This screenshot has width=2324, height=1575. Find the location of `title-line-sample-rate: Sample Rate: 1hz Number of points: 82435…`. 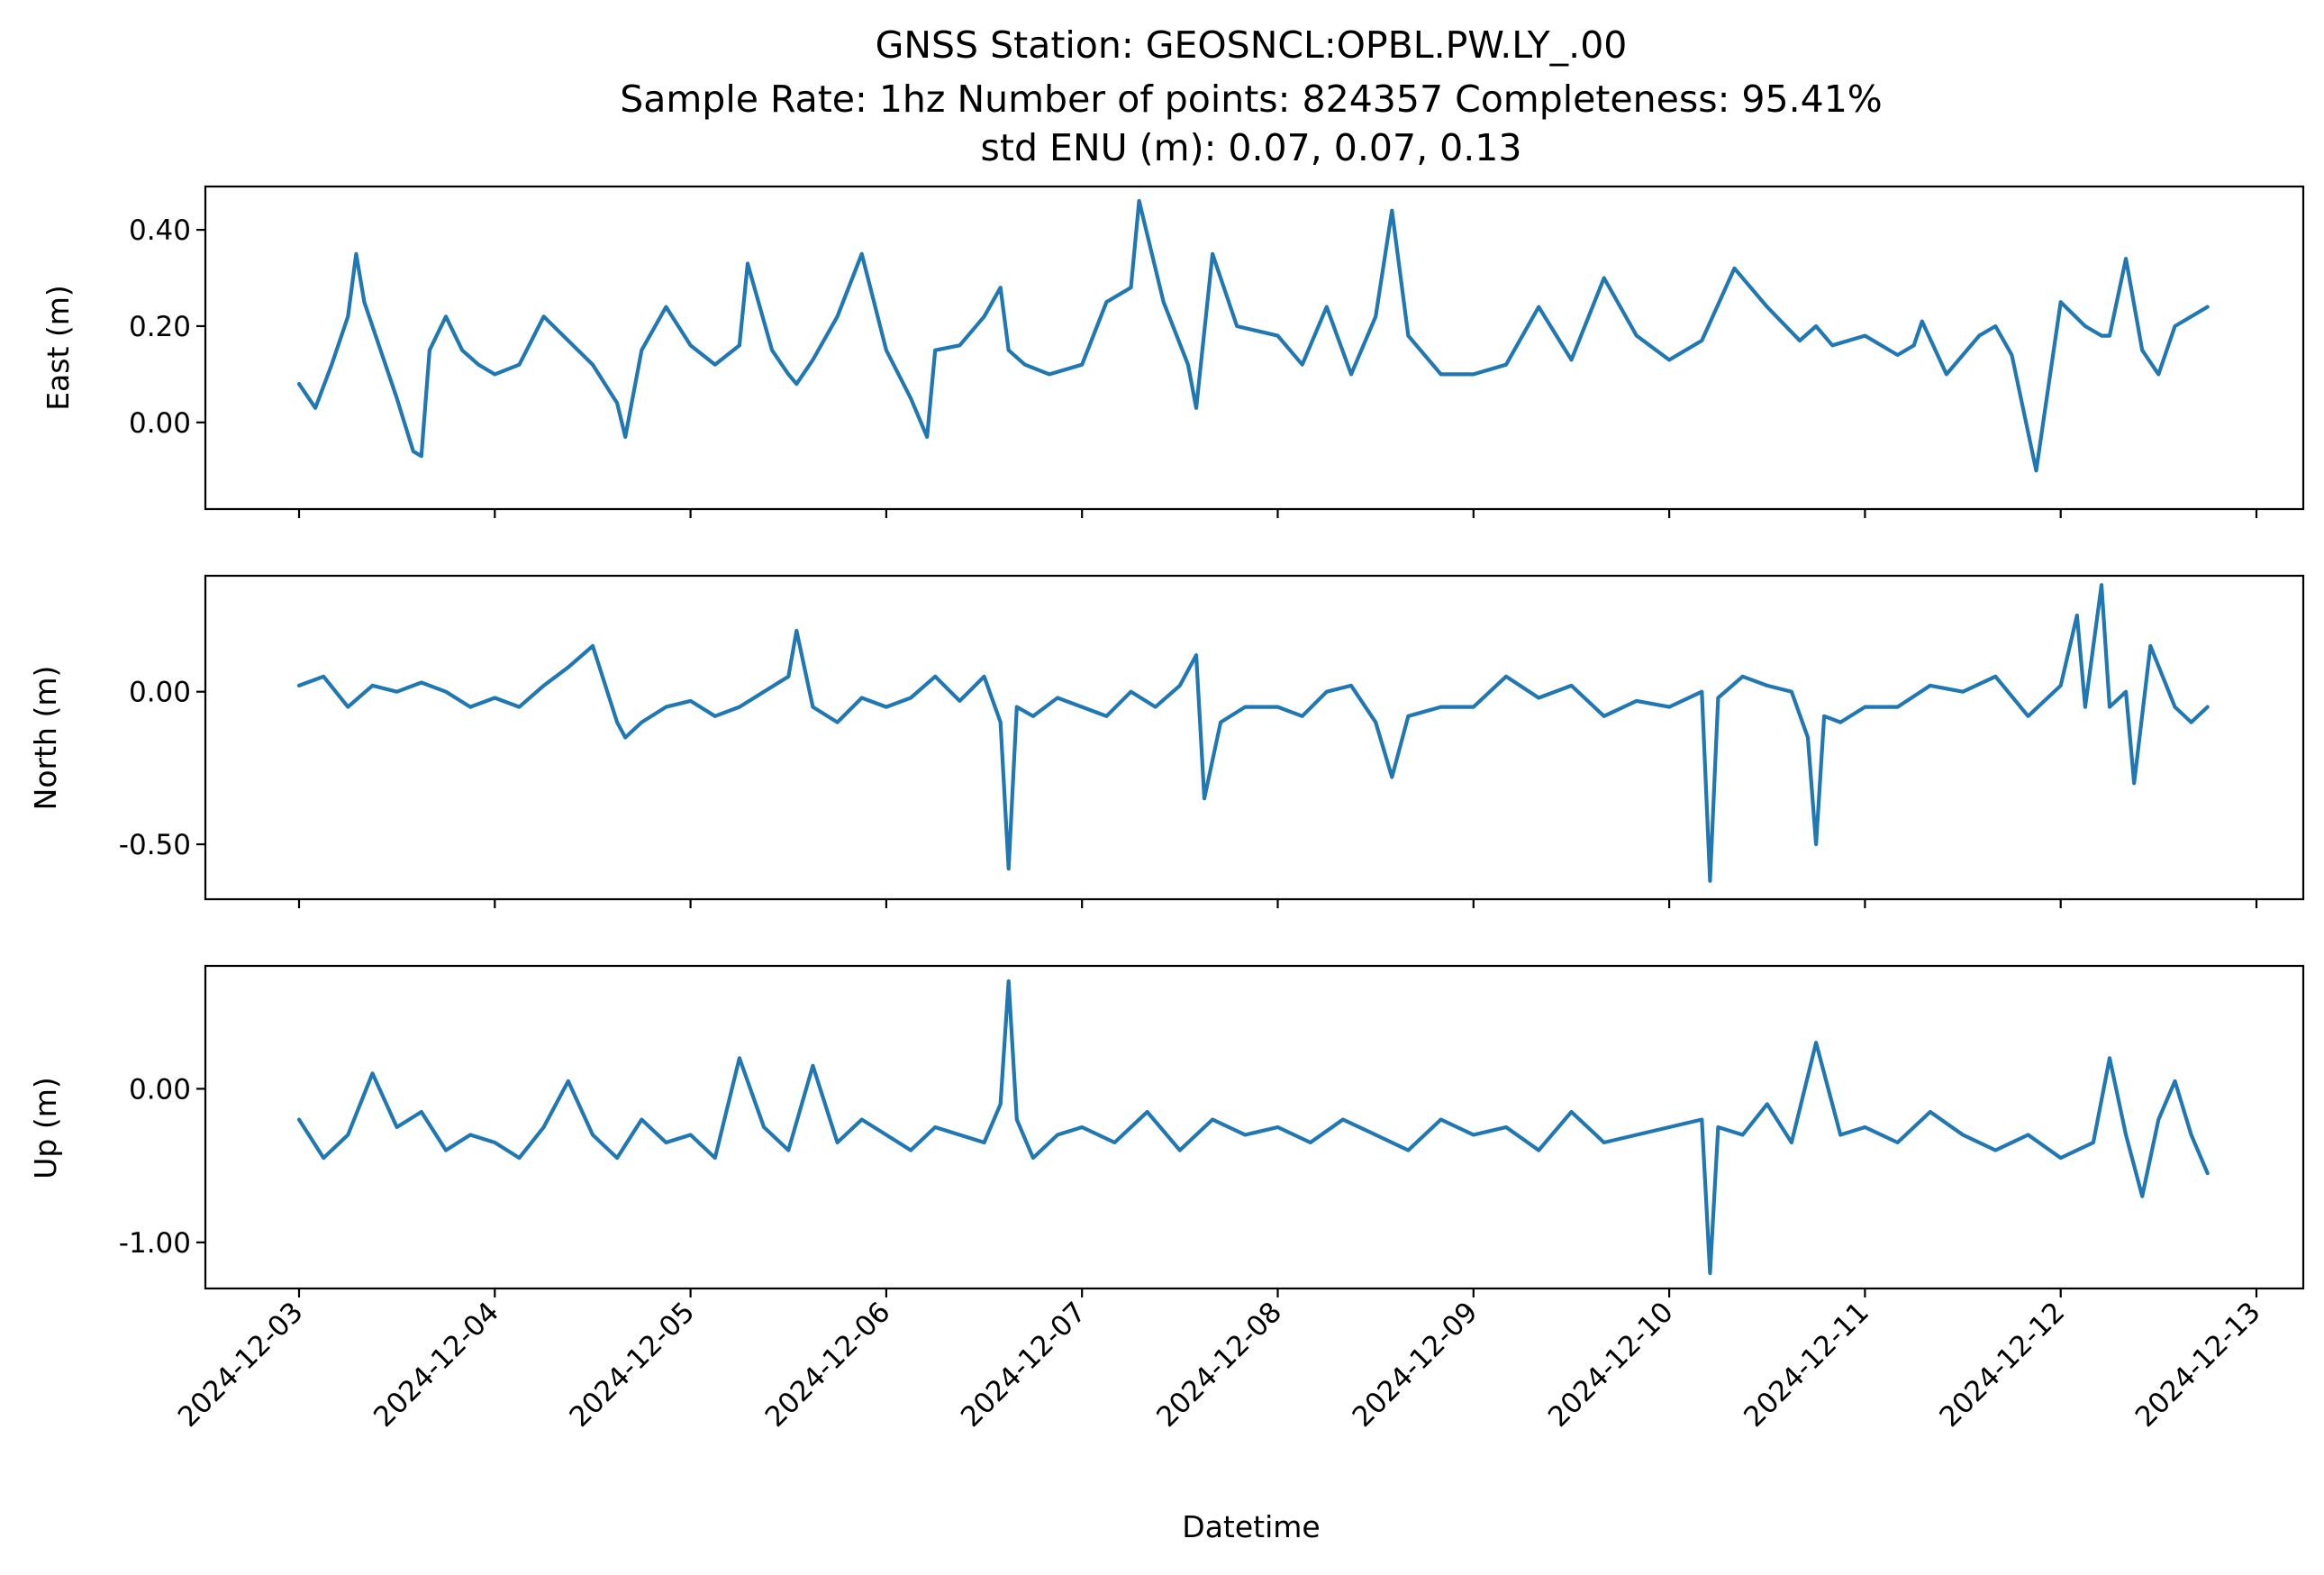

title-line-sample-rate: Sample Rate: 1hz Number of points: 82435… is located at coordinates (1252, 99).